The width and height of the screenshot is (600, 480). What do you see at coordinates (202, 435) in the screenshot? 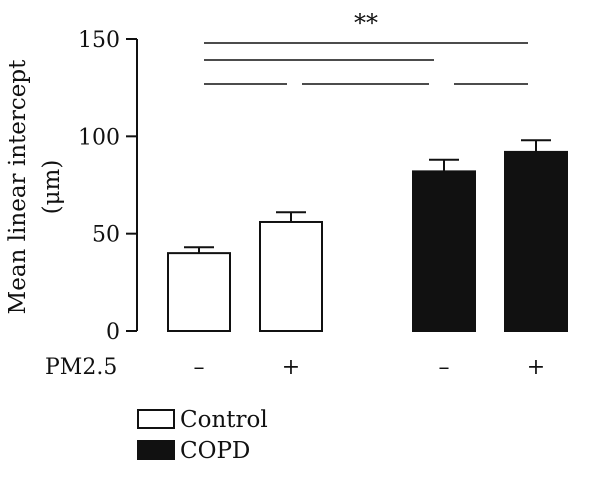
I see `legend-group: Control COPD` at bounding box center [202, 435].